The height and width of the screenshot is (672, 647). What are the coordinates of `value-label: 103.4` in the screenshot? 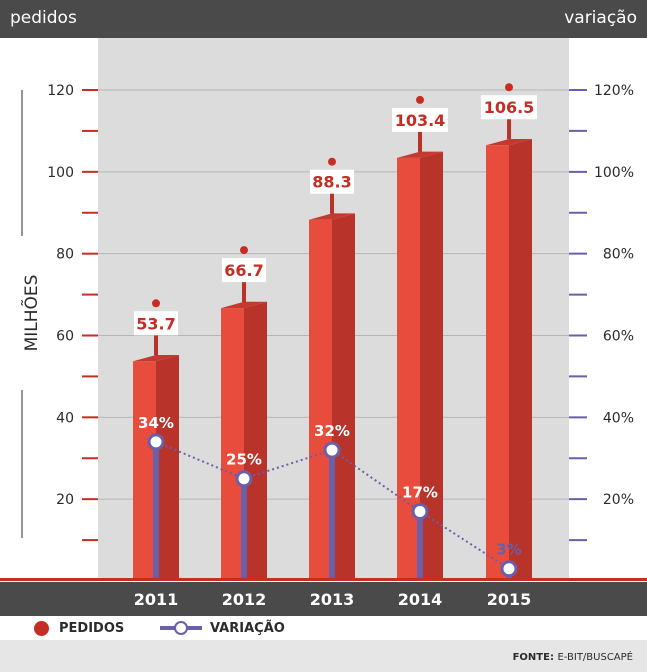 It's located at (420, 120).